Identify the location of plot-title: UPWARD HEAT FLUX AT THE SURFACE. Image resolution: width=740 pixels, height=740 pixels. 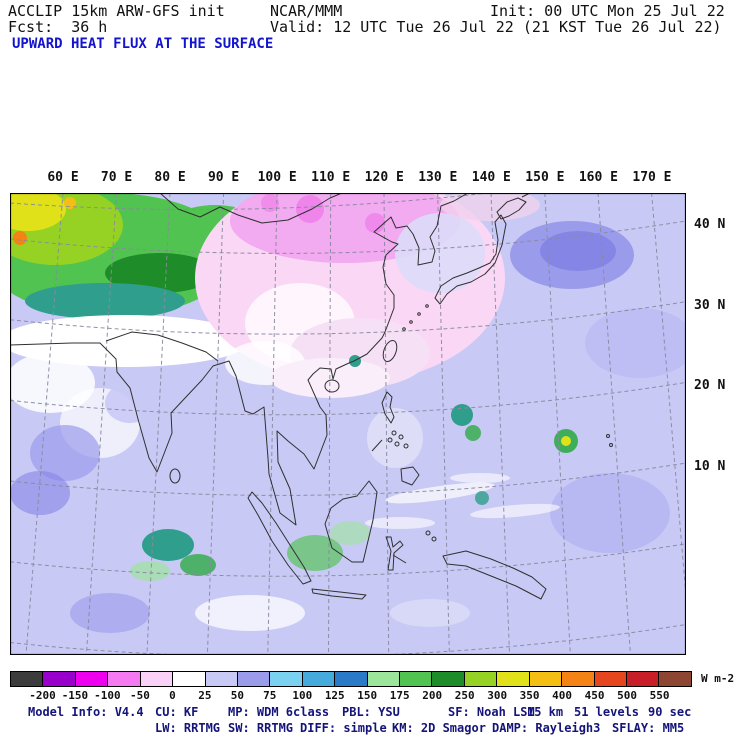
(143, 44).